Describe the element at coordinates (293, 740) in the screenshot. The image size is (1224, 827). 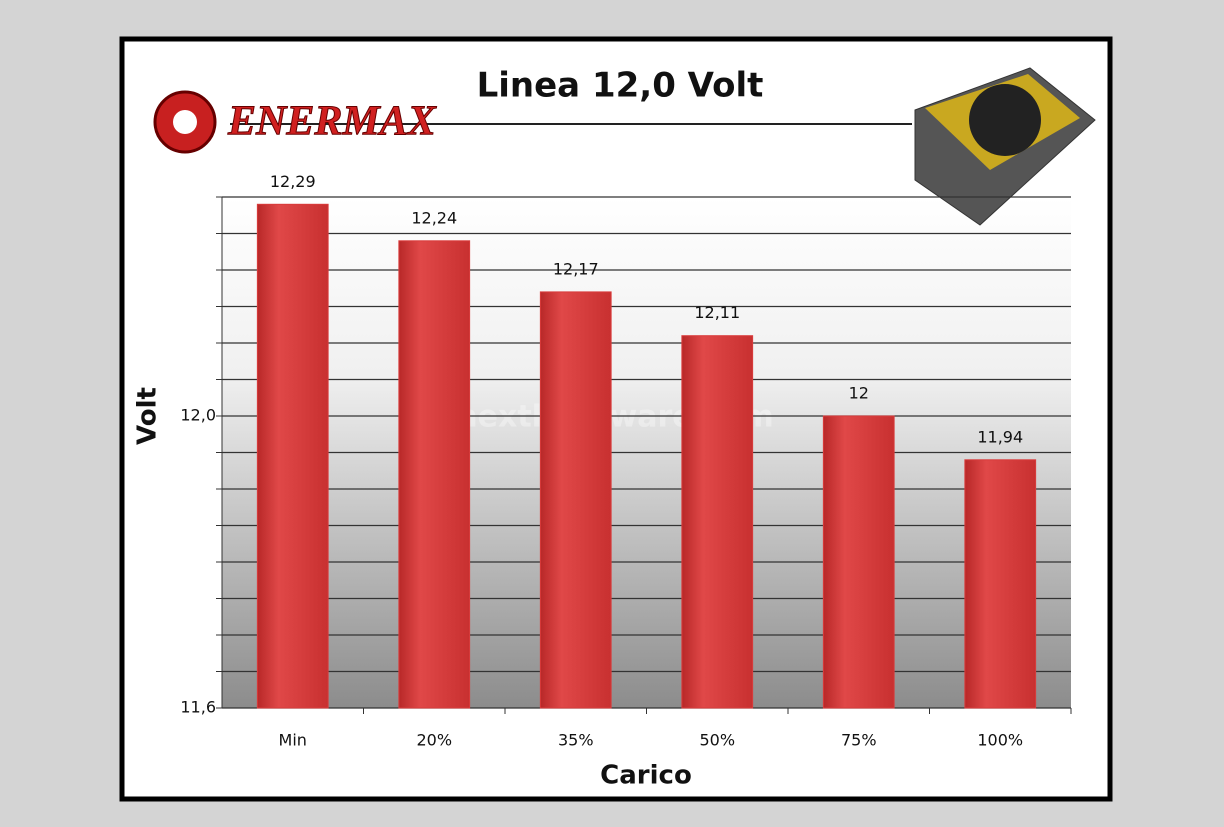
I see `x-tick-label: Min` at that location.